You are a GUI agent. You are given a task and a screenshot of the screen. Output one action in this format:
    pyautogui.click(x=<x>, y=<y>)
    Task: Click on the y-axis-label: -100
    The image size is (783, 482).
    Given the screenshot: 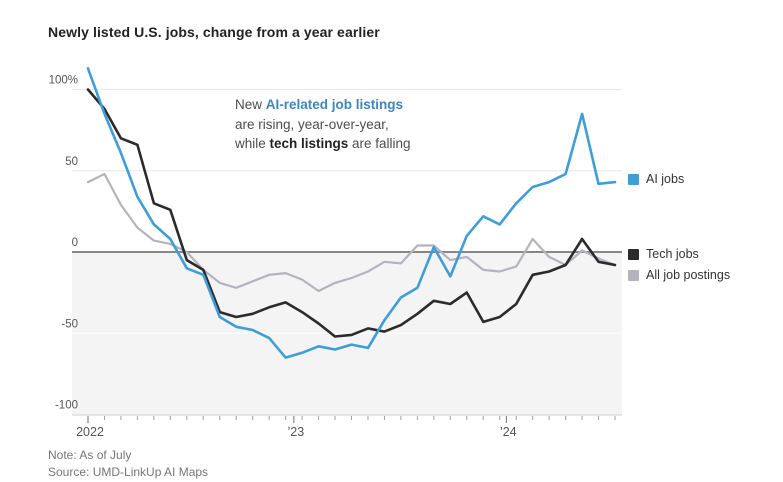 What is the action you would take?
    pyautogui.click(x=66, y=406)
    